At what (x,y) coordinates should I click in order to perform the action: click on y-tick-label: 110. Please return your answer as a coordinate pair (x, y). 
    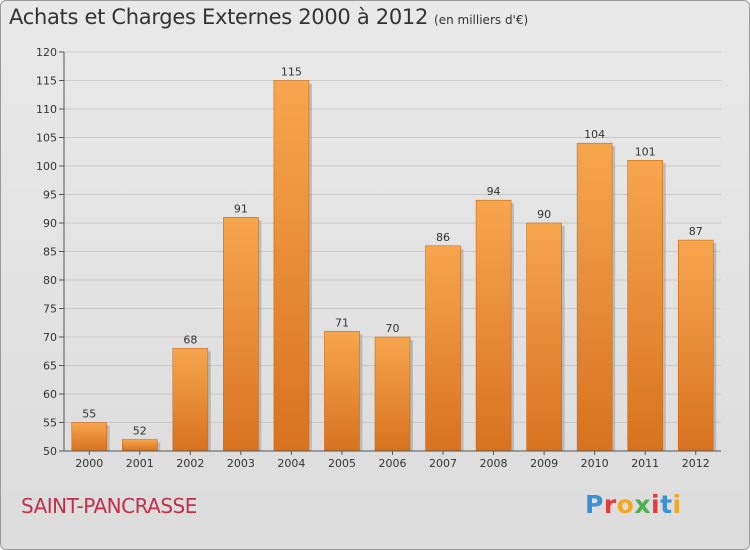
    Looking at the image, I should click on (46, 109).